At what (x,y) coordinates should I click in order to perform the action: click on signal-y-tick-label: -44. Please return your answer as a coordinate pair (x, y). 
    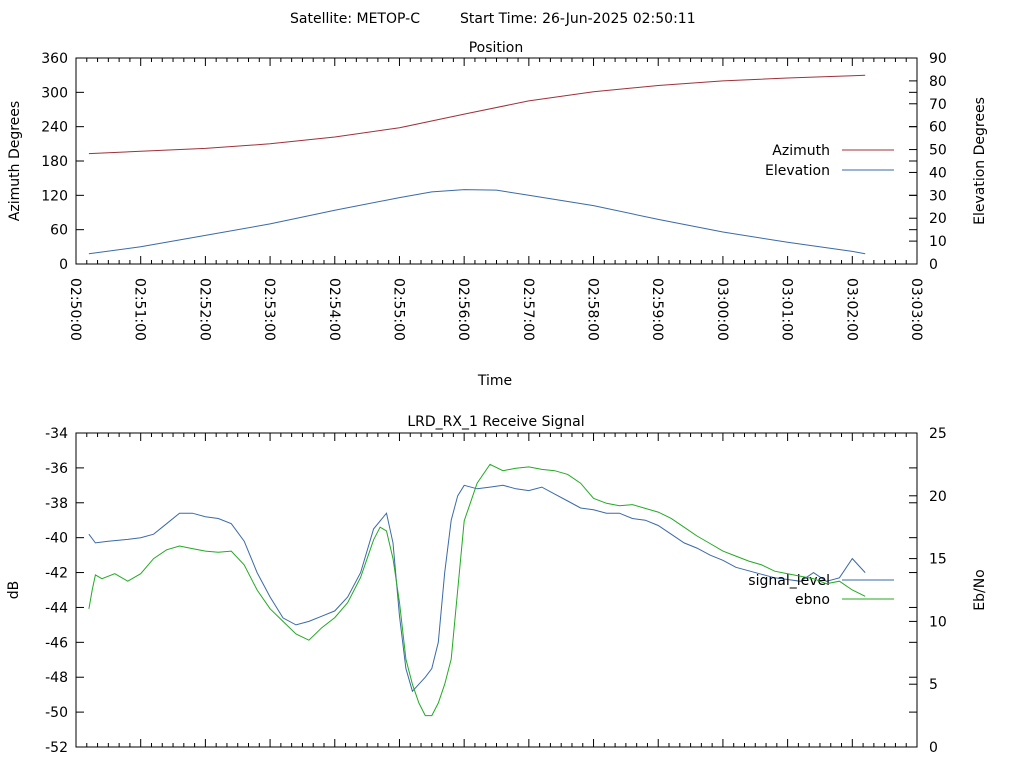
    Looking at the image, I should click on (56, 608).